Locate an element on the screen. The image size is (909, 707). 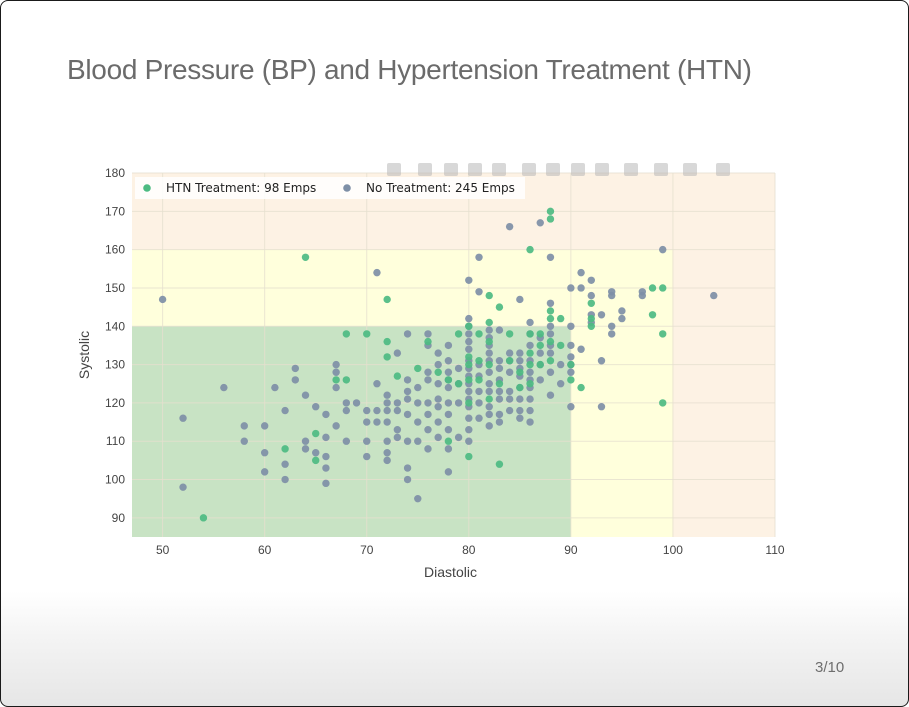
hover-closest-icon is located at coordinates (661, 169).